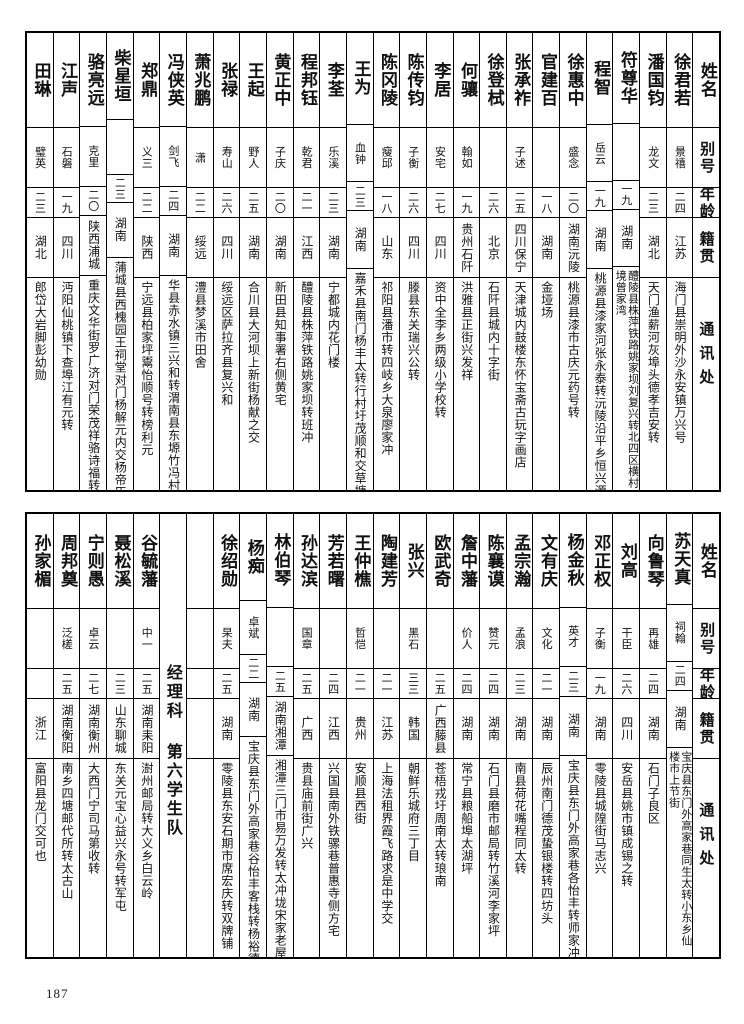 Image resolution: width=744 pixels, height=1024 pixels. What do you see at coordinates (653, 158) in the screenshot?
I see `cell-alias: 龙文` at bounding box center [653, 158].